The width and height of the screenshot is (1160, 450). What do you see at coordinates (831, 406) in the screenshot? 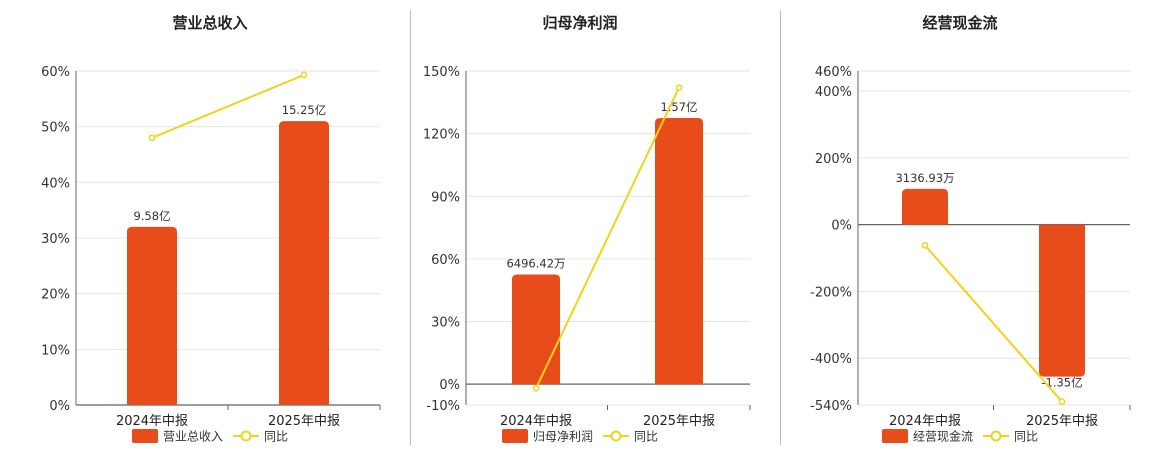
I see `y-tick-label: -540%` at bounding box center [831, 406].